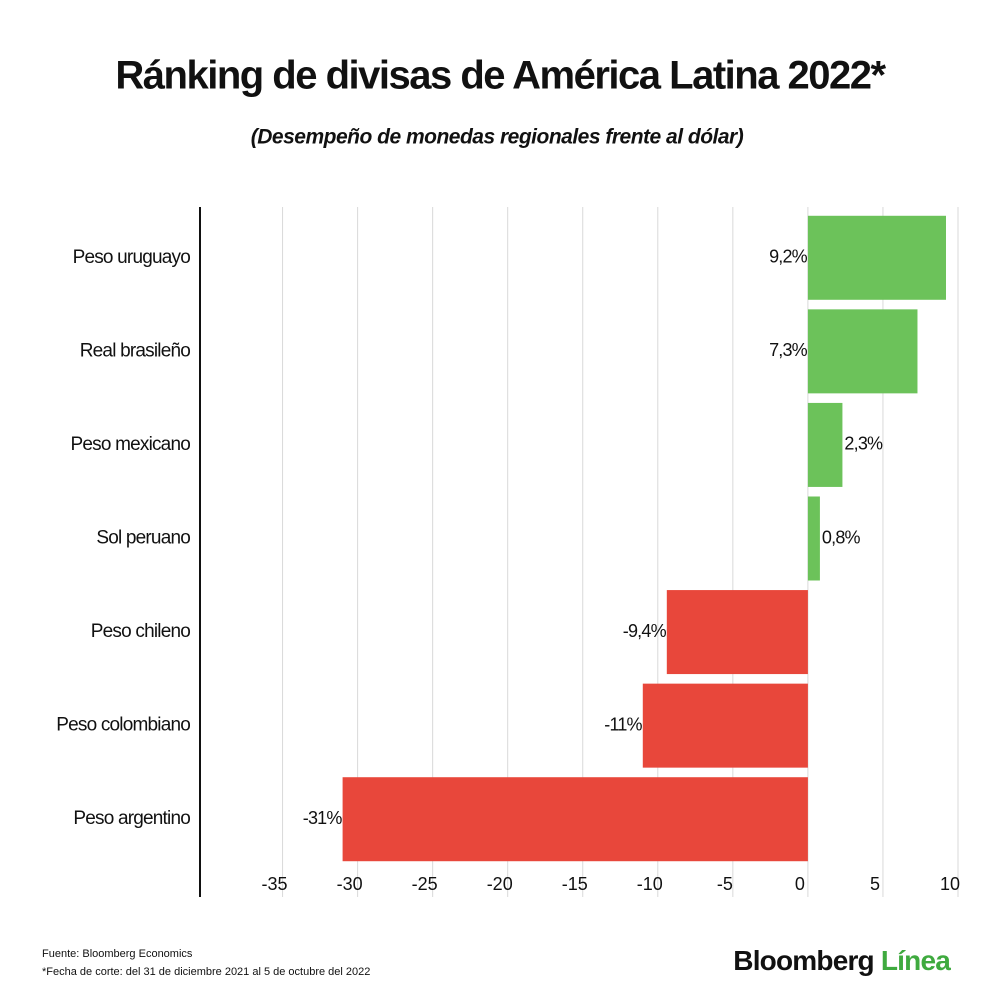 Image resolution: width=1000 pixels, height=1006 pixels. Describe the element at coordinates (350, 884) in the screenshot. I see `x-tick-label: -30` at that location.